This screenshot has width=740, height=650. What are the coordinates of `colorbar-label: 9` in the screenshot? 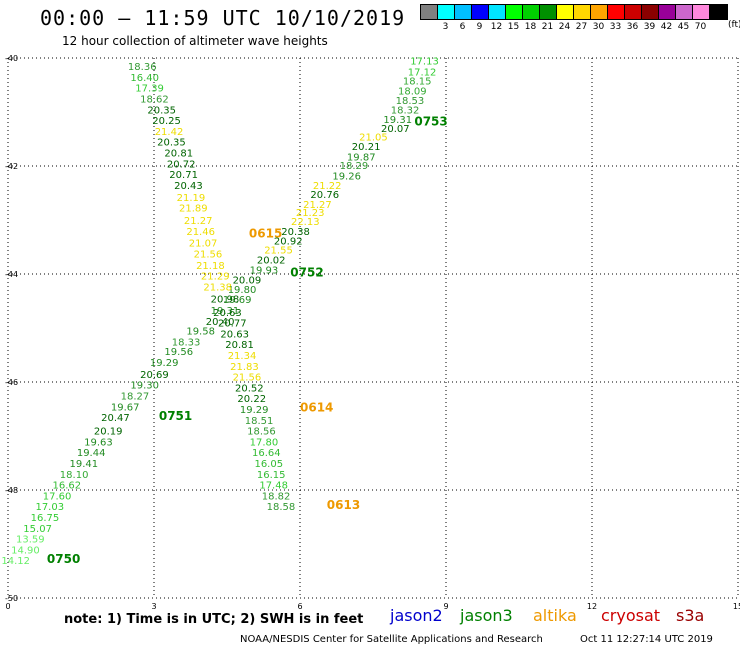 It's located at (479, 27).